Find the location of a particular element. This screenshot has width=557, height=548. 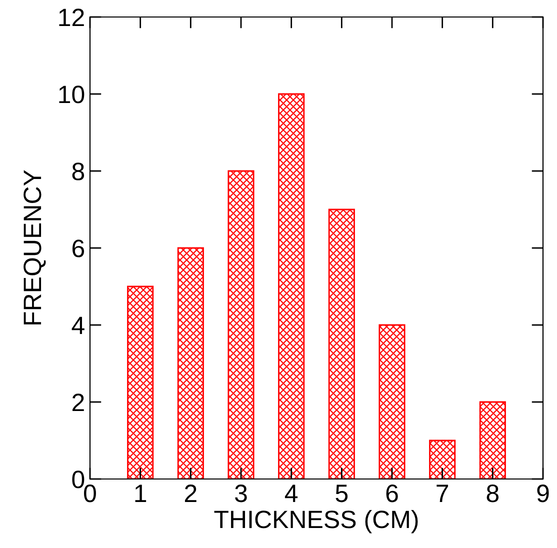

y-tick-label: 0 is located at coordinates (78, 479).